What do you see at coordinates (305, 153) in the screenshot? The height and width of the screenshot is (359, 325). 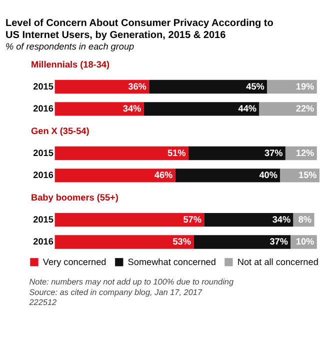 I see `data-label: 12%` at bounding box center [305, 153].